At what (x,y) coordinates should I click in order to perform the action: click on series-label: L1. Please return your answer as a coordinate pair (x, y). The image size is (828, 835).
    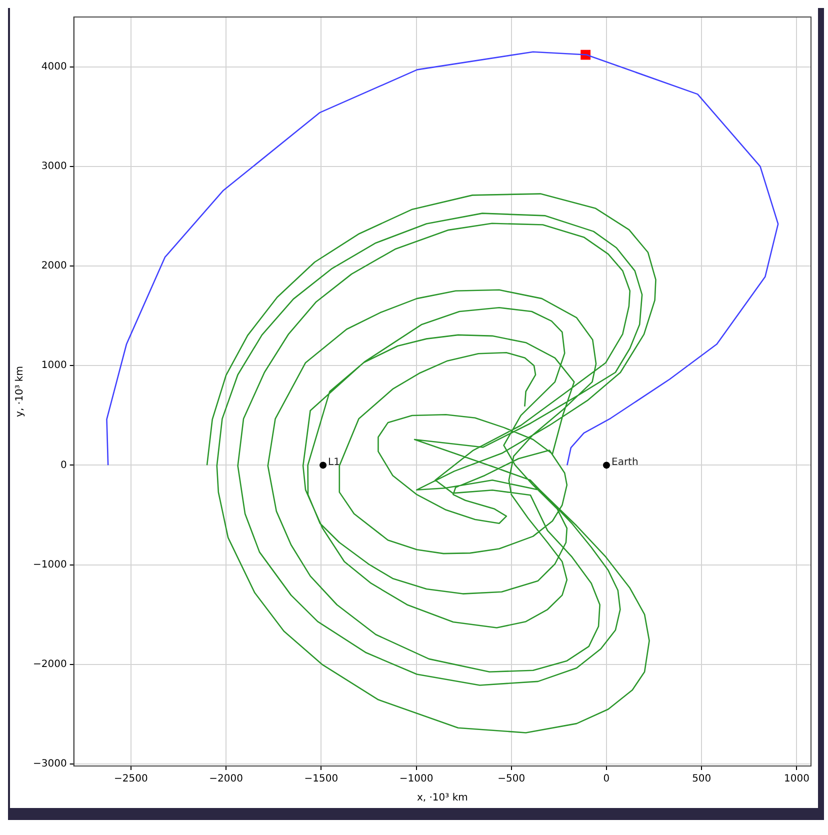
    Looking at the image, I should click on (334, 462).